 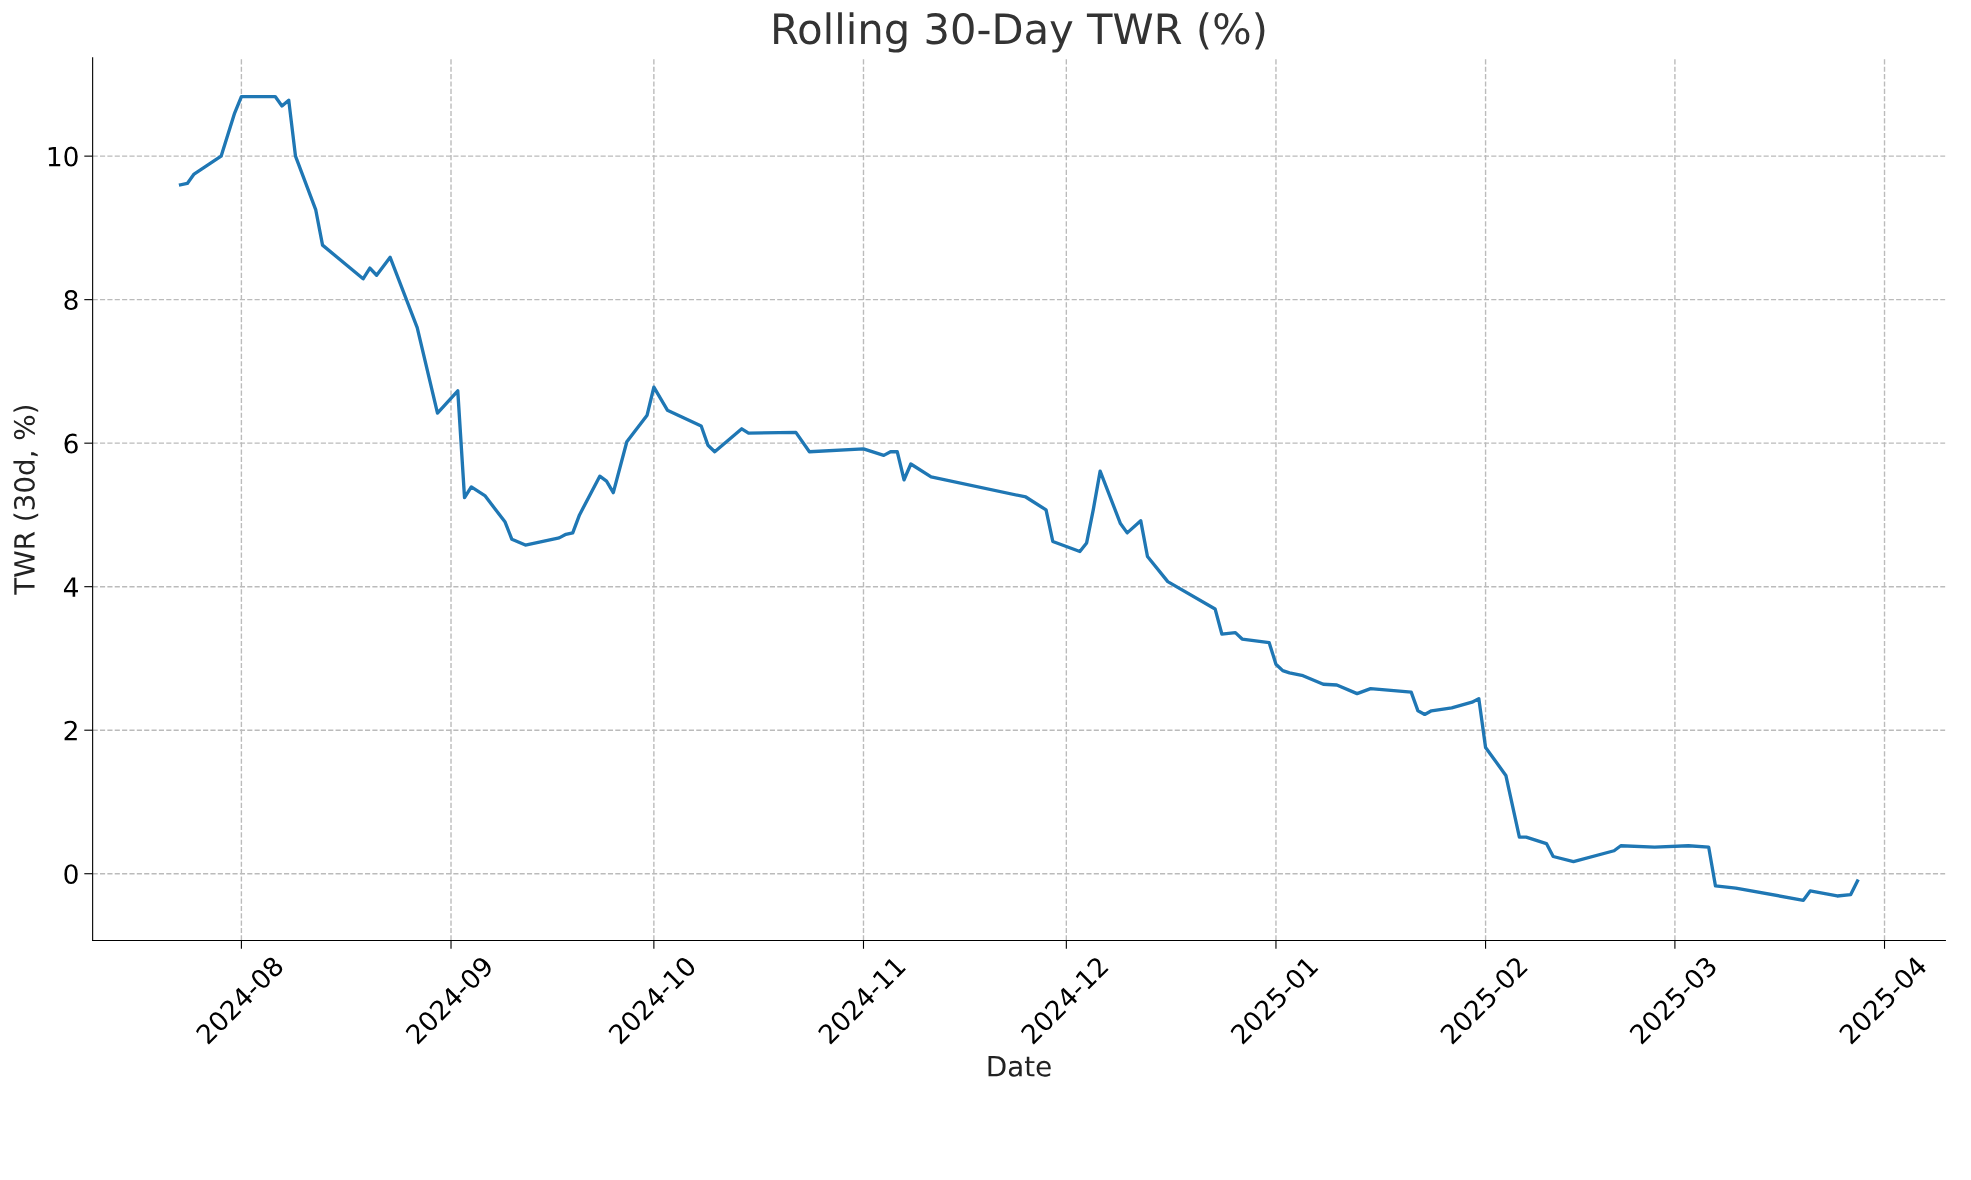 I want to click on chart-title: Rolling 30-Day TWR (%), so click(x=1019, y=32).